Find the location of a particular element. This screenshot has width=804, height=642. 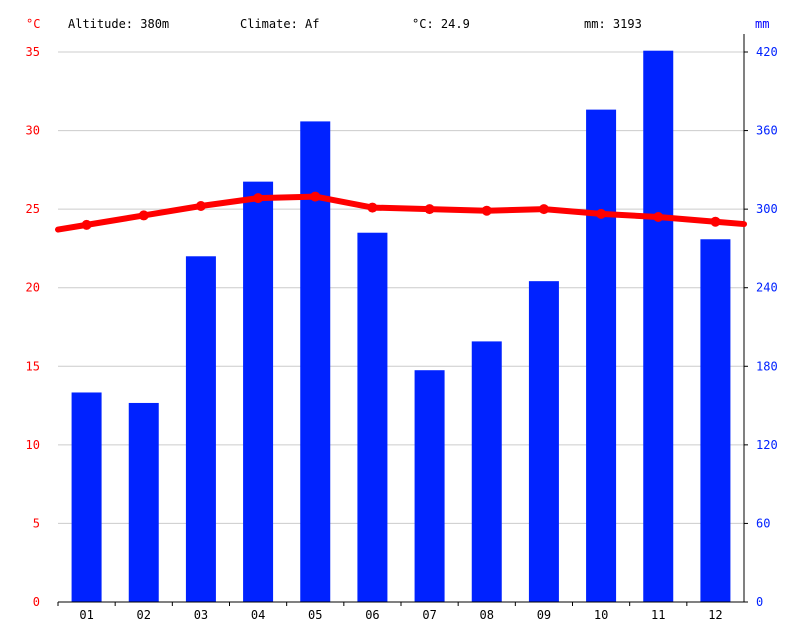

right-y-tick-label: 0 is located at coordinates (759, 602).